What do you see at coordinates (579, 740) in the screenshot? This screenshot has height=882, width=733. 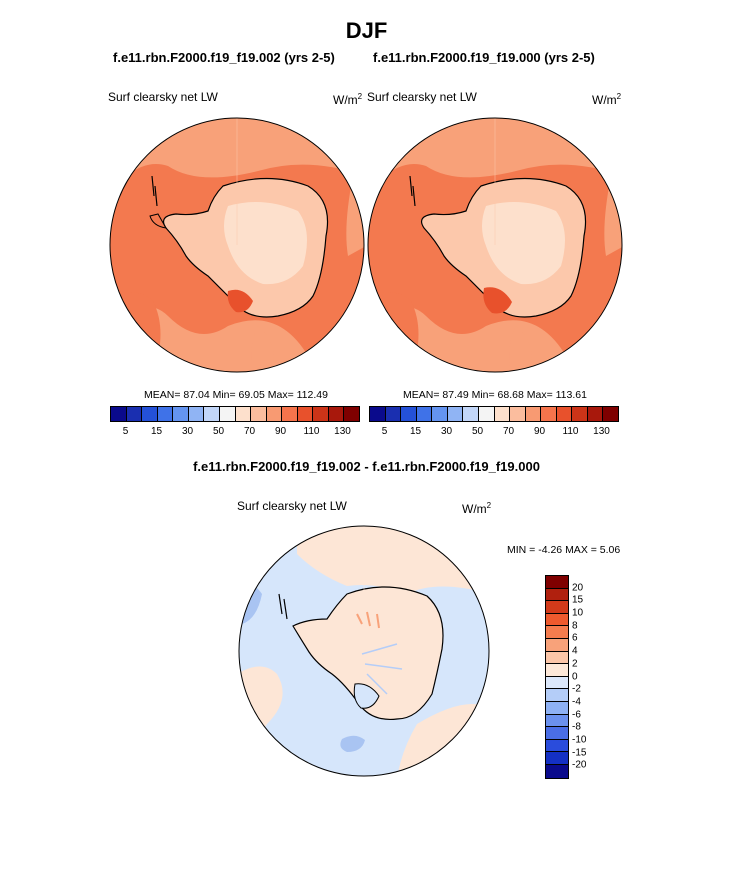 I see `colorbar-tick-label: -10` at bounding box center [579, 740].